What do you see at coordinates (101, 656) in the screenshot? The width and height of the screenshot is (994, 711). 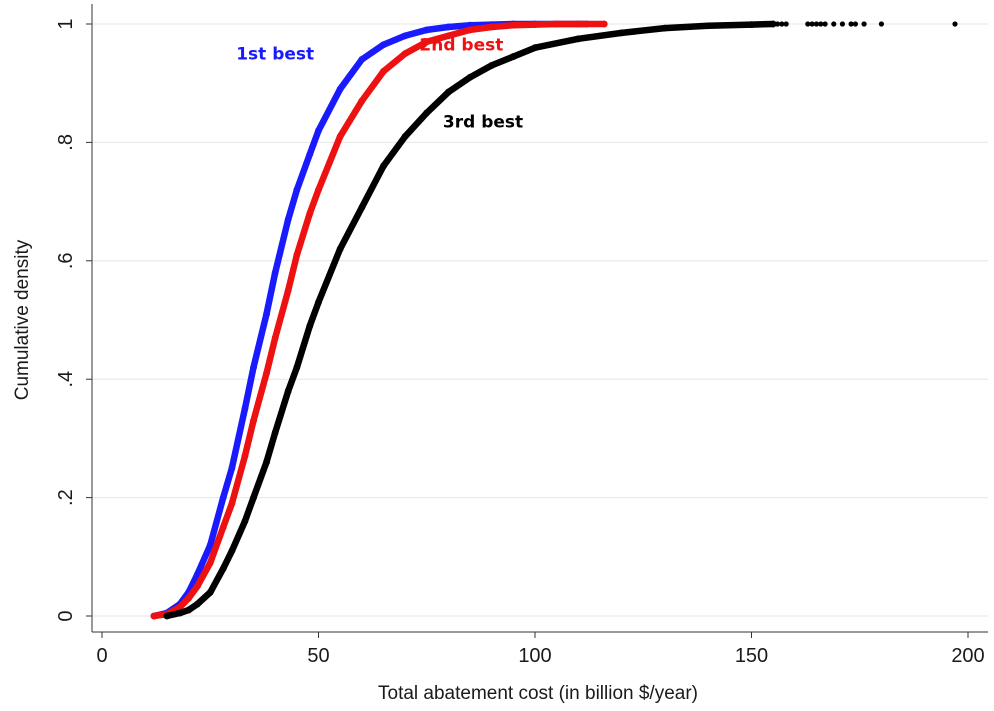 I see `x-tick-label: 0` at bounding box center [101, 656].